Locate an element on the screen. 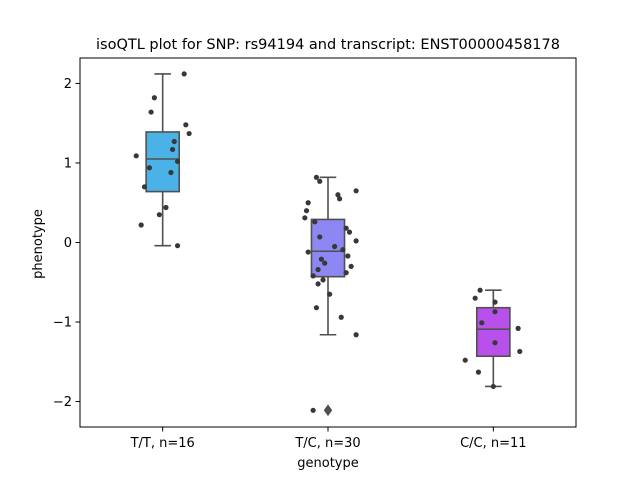 Image resolution: width=640 pixels, height=480 pixels. x-axis-label: genotype is located at coordinates (327, 463).